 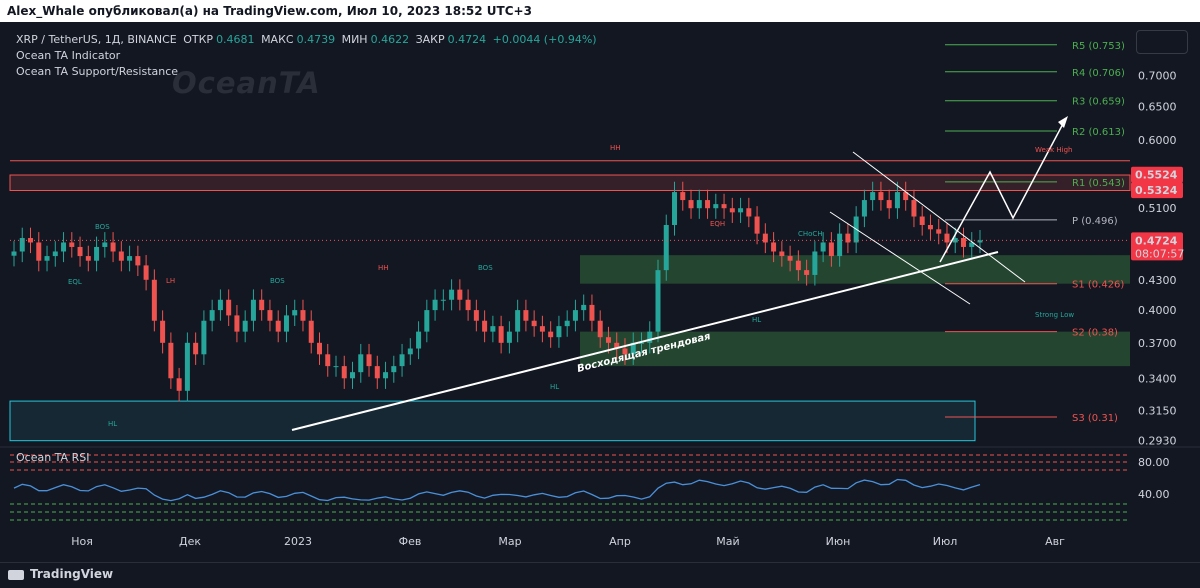 I want to click on strong-low-label: Strong Low, so click(x=1054, y=315).